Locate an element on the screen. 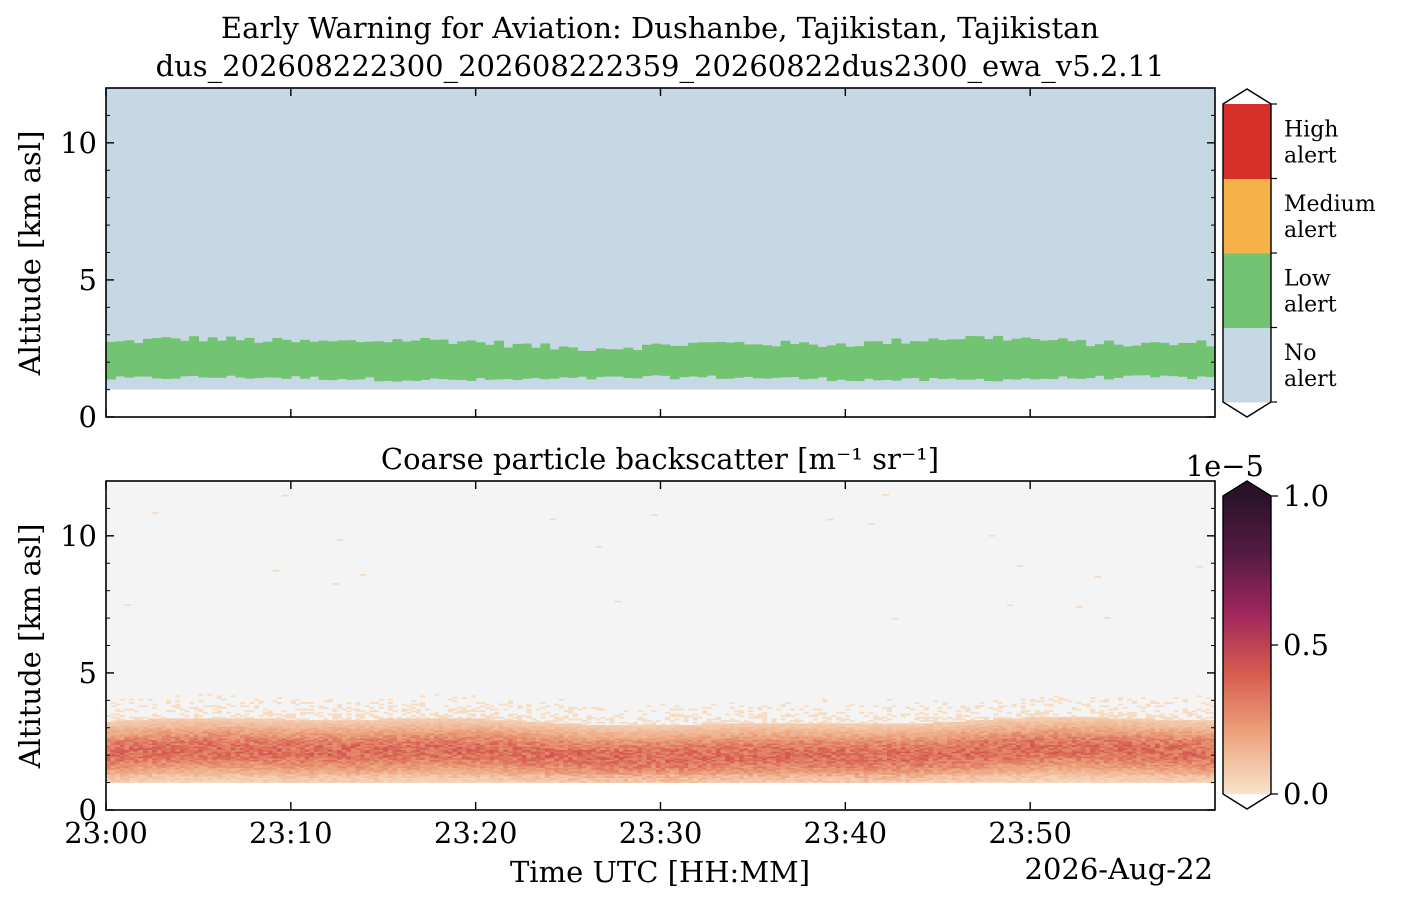 The height and width of the screenshot is (904, 1401). low-alert-cell is located at coordinates (221, 359).